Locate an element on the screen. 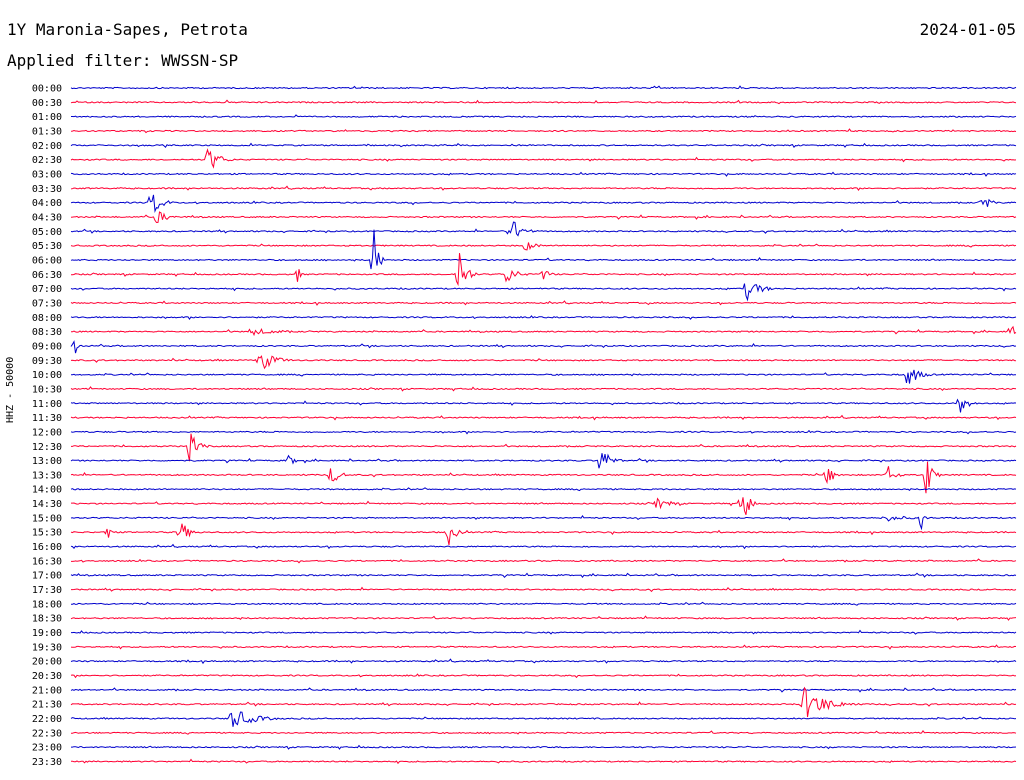  time-tick-label: 08:30 is located at coordinates (47, 332).